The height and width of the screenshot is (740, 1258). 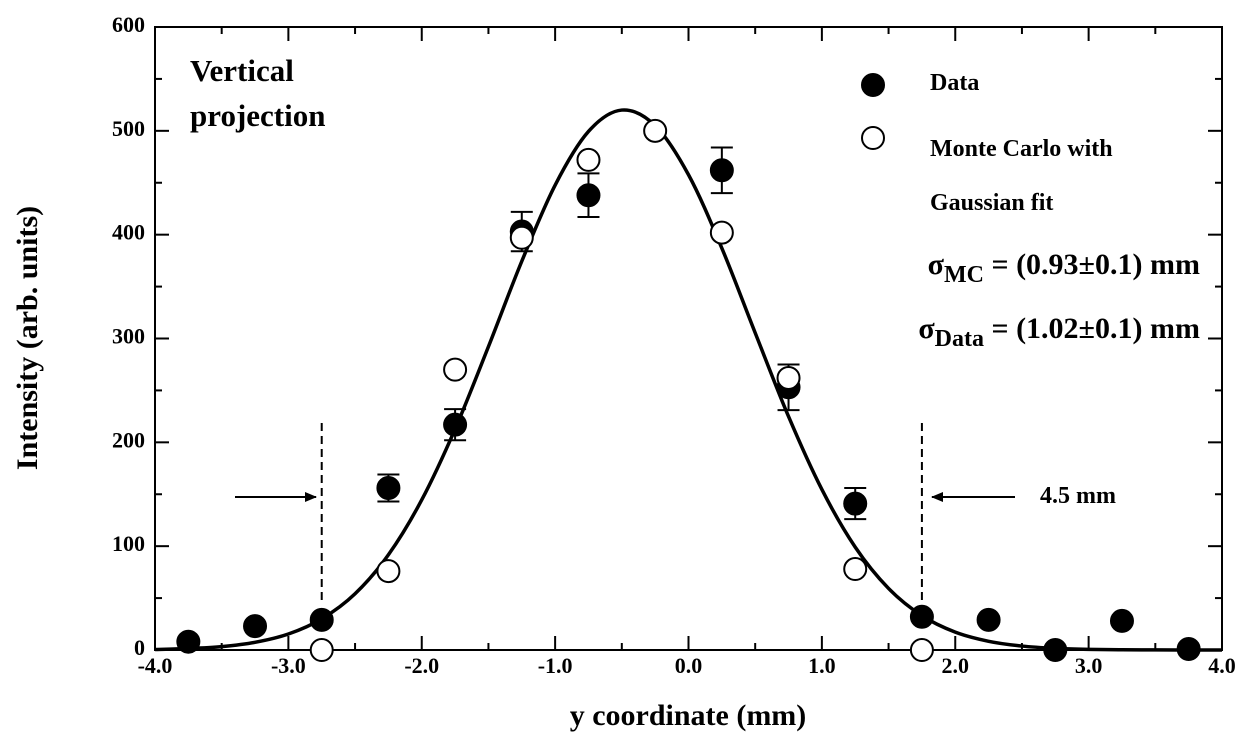 I want to click on y-tick-label: 600, so click(x=128, y=24).